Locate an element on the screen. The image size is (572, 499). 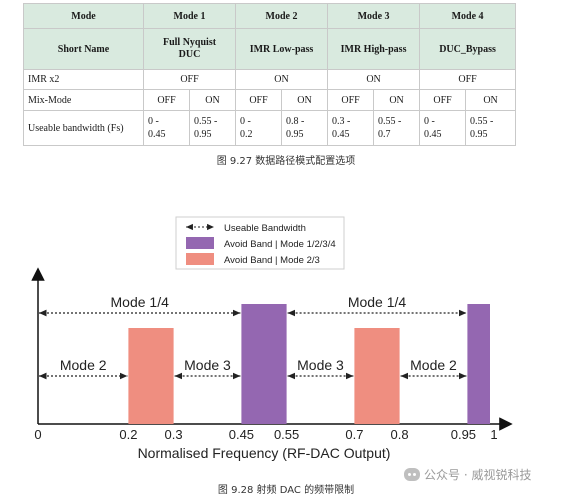
x-tick-labels: 0 0.2 0.3 0.45 0.55 0.7 0.8 0.95 1 is located at coordinates (265, 434).